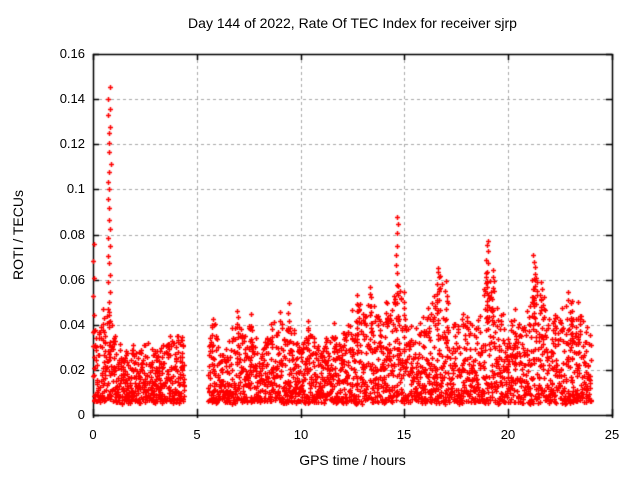 This screenshot has width=640, height=480. What do you see at coordinates (18, 234) in the screenshot?
I see `y-axis-label: ROTI / TECUs` at bounding box center [18, 234].